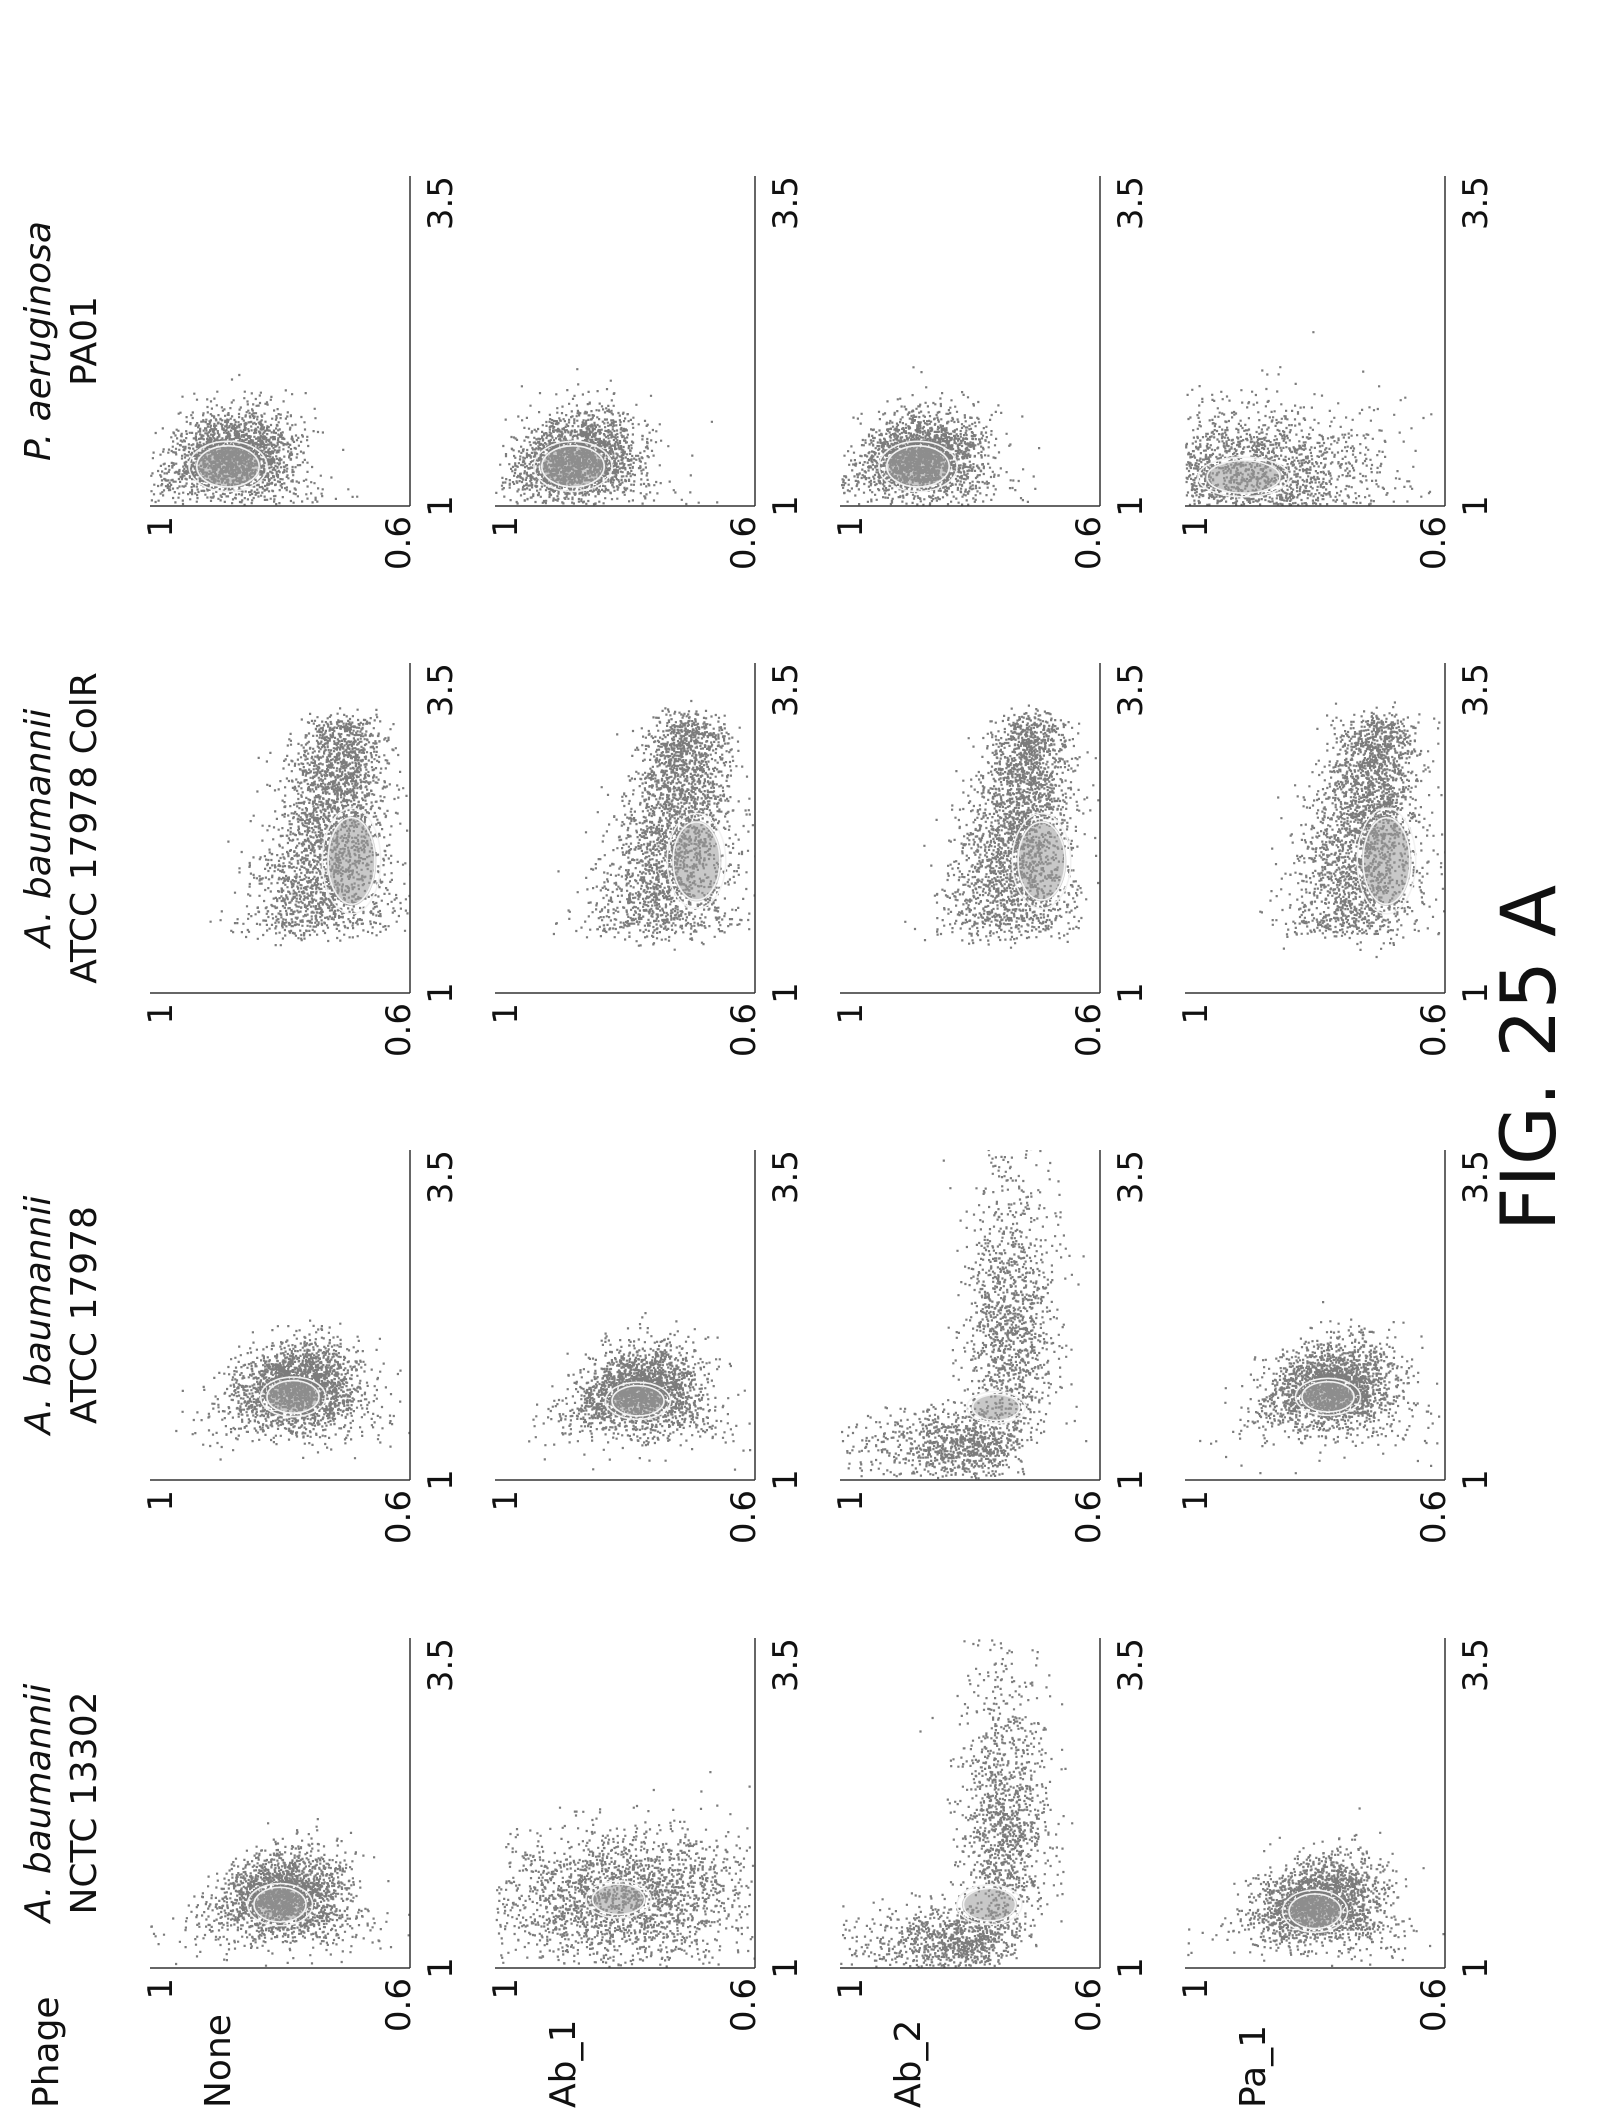 The width and height of the screenshot is (1617, 2128). Describe the element at coordinates (46, 2052) in the screenshot. I see `row-header-title: Phage` at that location.